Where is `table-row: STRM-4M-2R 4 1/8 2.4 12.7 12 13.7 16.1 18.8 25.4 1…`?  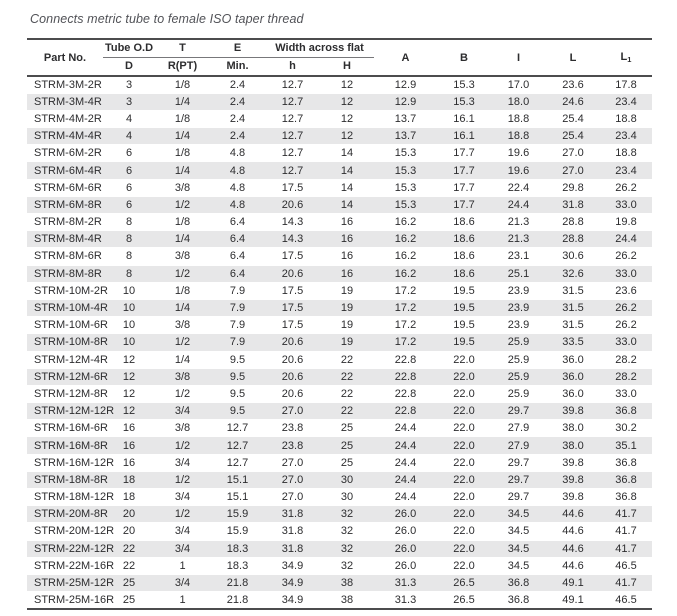
table-row: STRM-4M-2R 4 1/8 2.4 12.7 12 13.7 16.1 18.8 25.4 1… is located at coordinates (339, 118).